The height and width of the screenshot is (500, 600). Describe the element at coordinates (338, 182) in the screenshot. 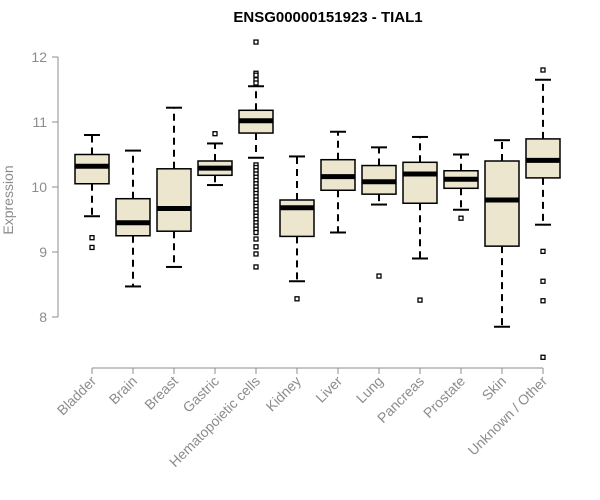

I see `box-liver` at that location.